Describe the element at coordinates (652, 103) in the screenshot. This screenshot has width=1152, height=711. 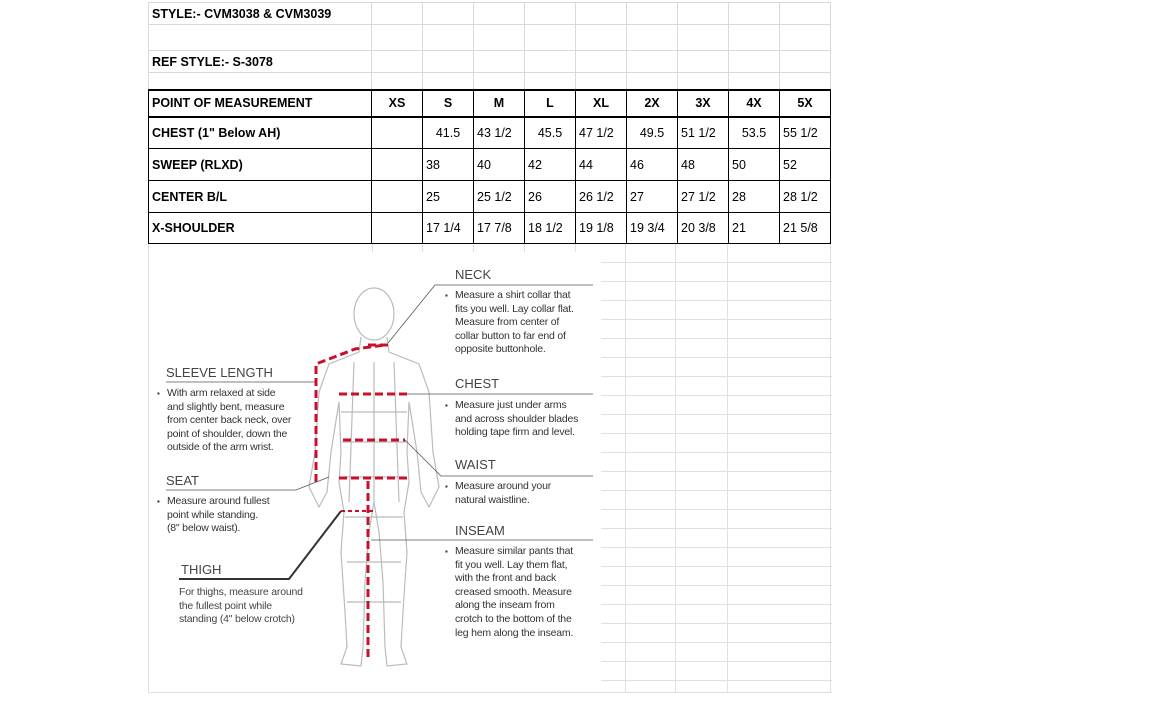
I see `column-header: 2X` at that location.